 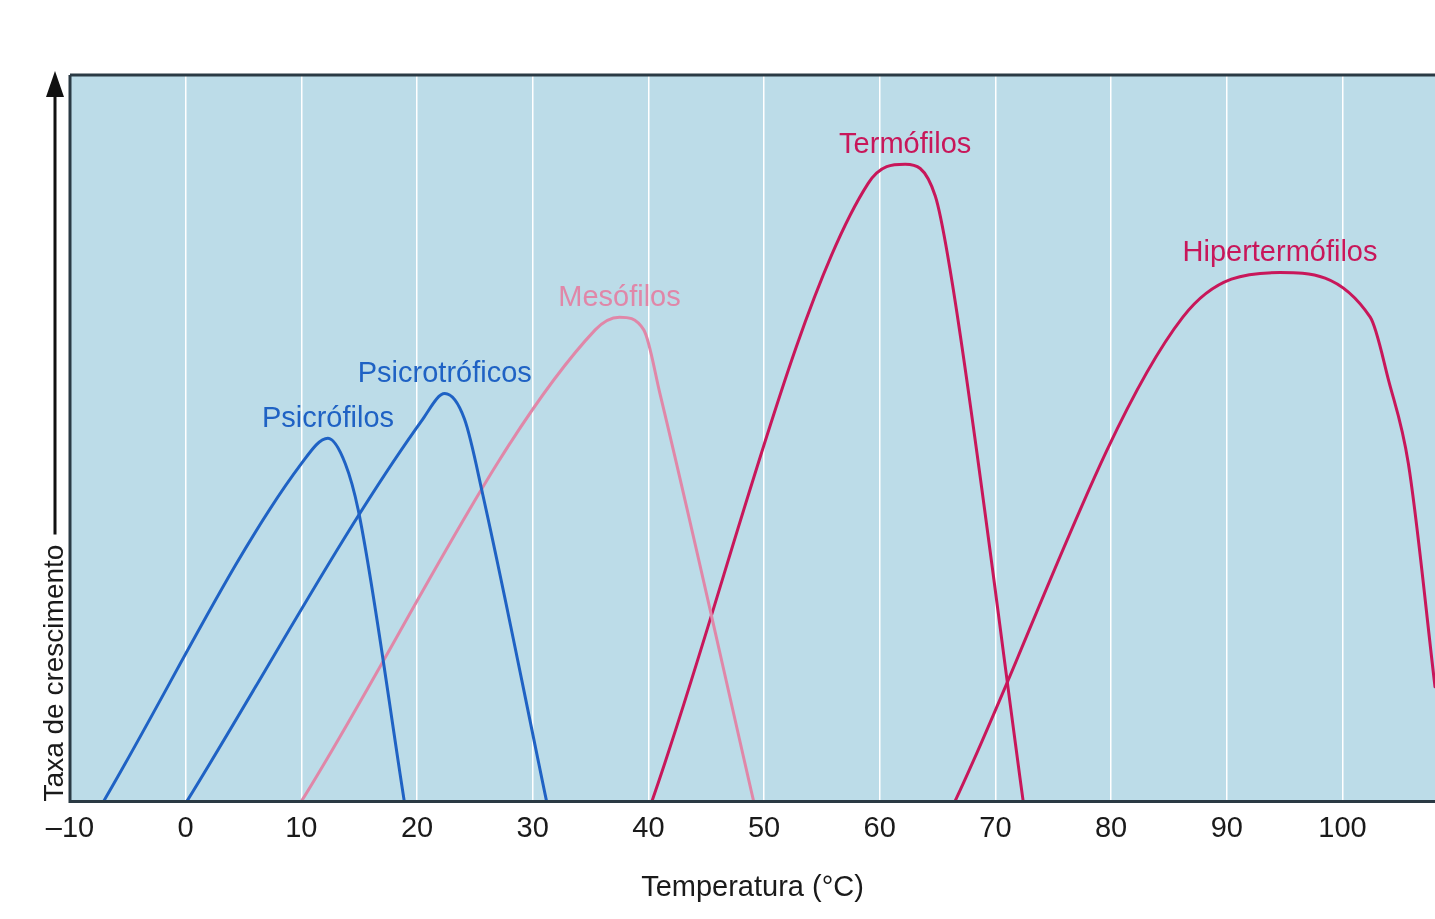 What do you see at coordinates (532, 826) in the screenshot?
I see `x-tick-label: 30` at bounding box center [532, 826].